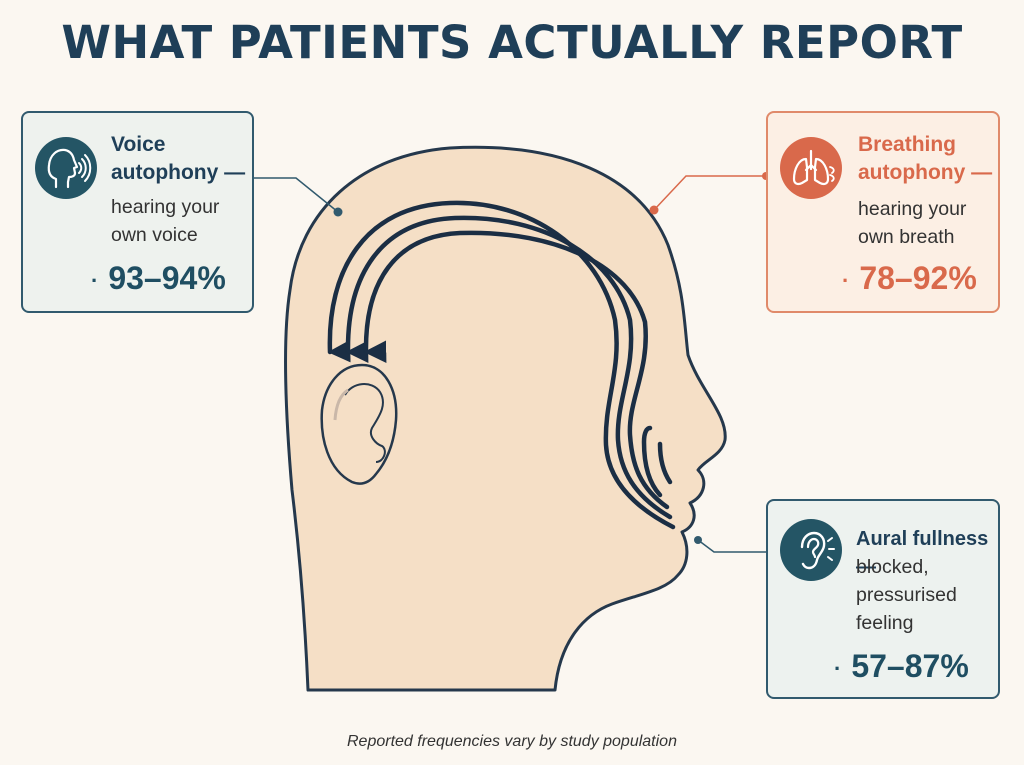  What do you see at coordinates (811, 168) in the screenshot?
I see `lungs-icon` at bounding box center [811, 168].